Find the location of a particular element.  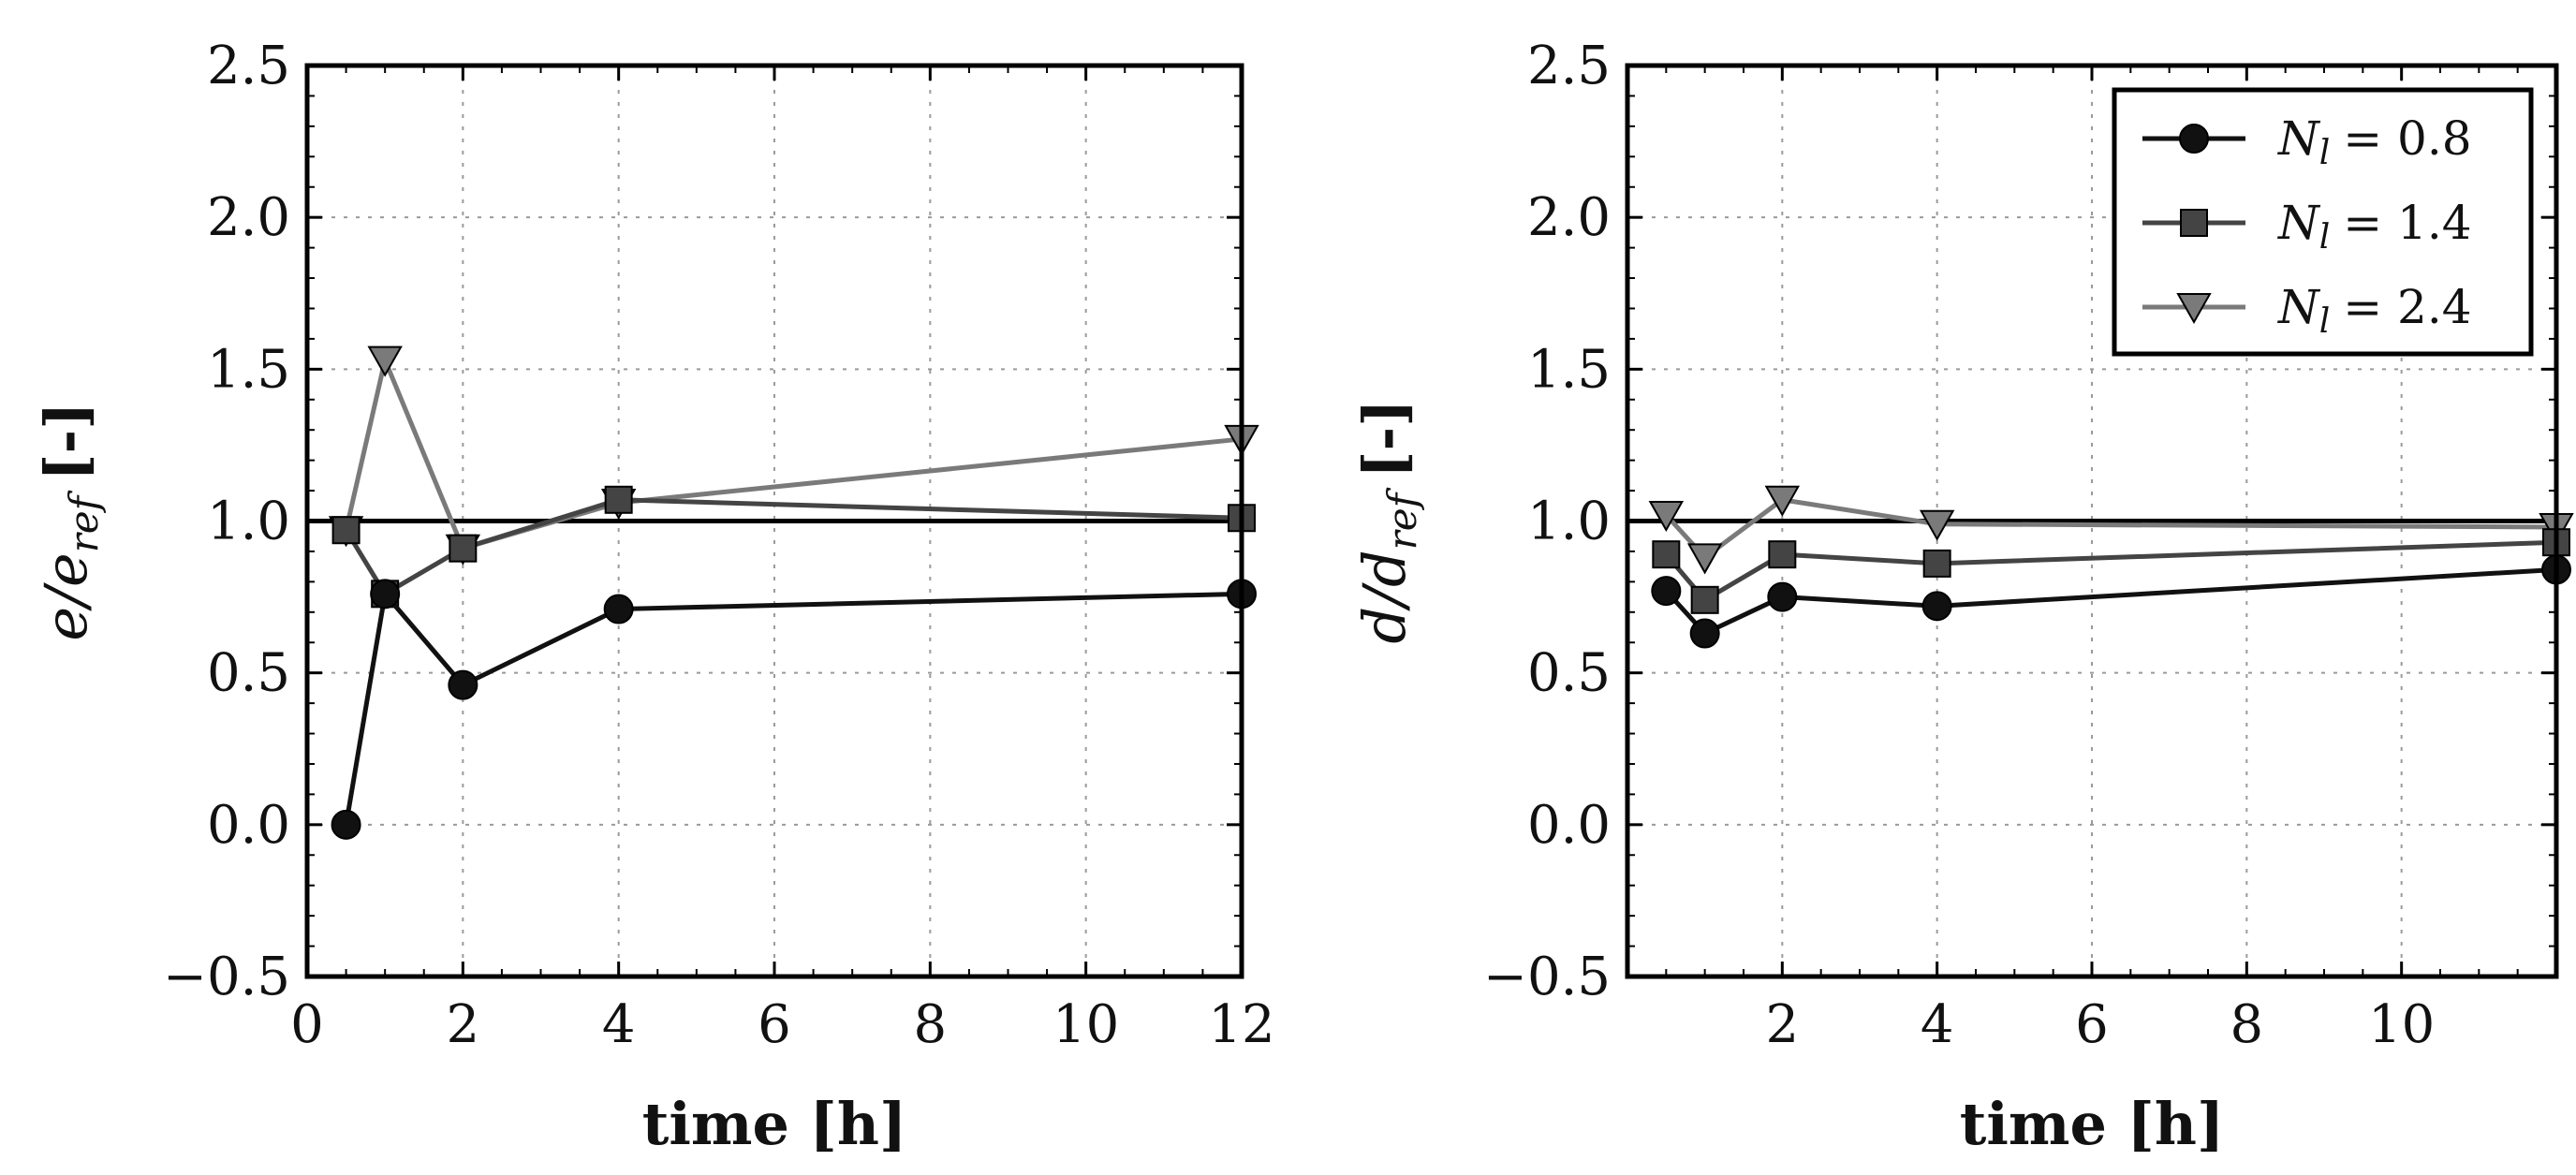

legend-label-value: = 1.4 is located at coordinates (2407, 223).